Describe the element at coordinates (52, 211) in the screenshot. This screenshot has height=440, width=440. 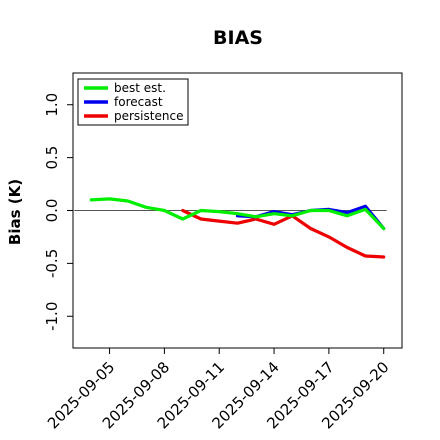
I see `y-tick-label: 0.0` at that location.